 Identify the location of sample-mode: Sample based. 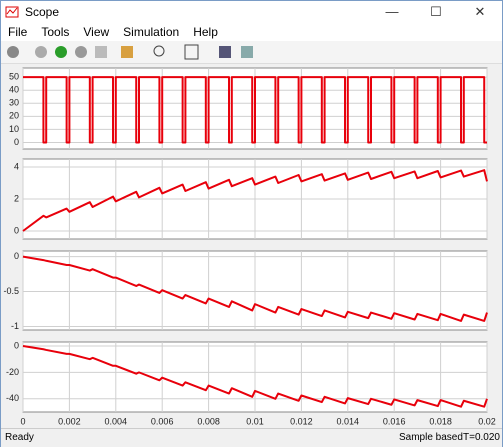
(431, 437).